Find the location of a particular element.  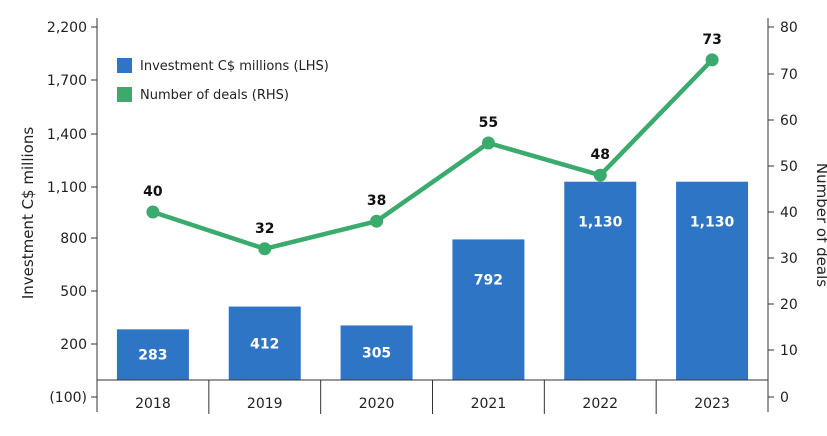

bar-2020 is located at coordinates (376, 352).